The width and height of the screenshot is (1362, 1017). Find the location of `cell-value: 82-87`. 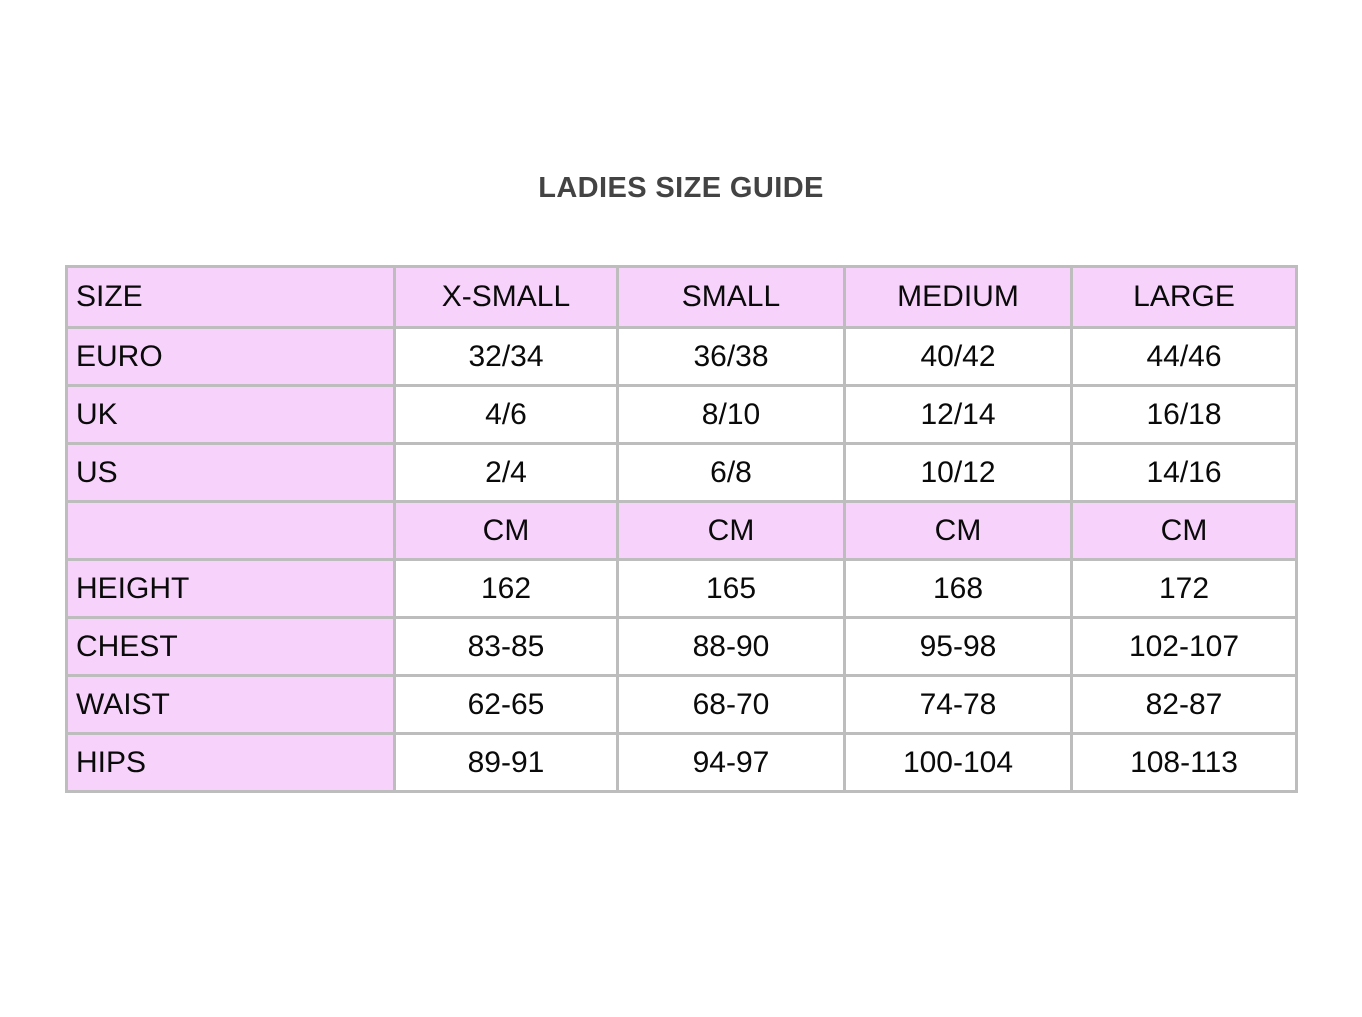

cell-value: 82-87 is located at coordinates (1184, 704).